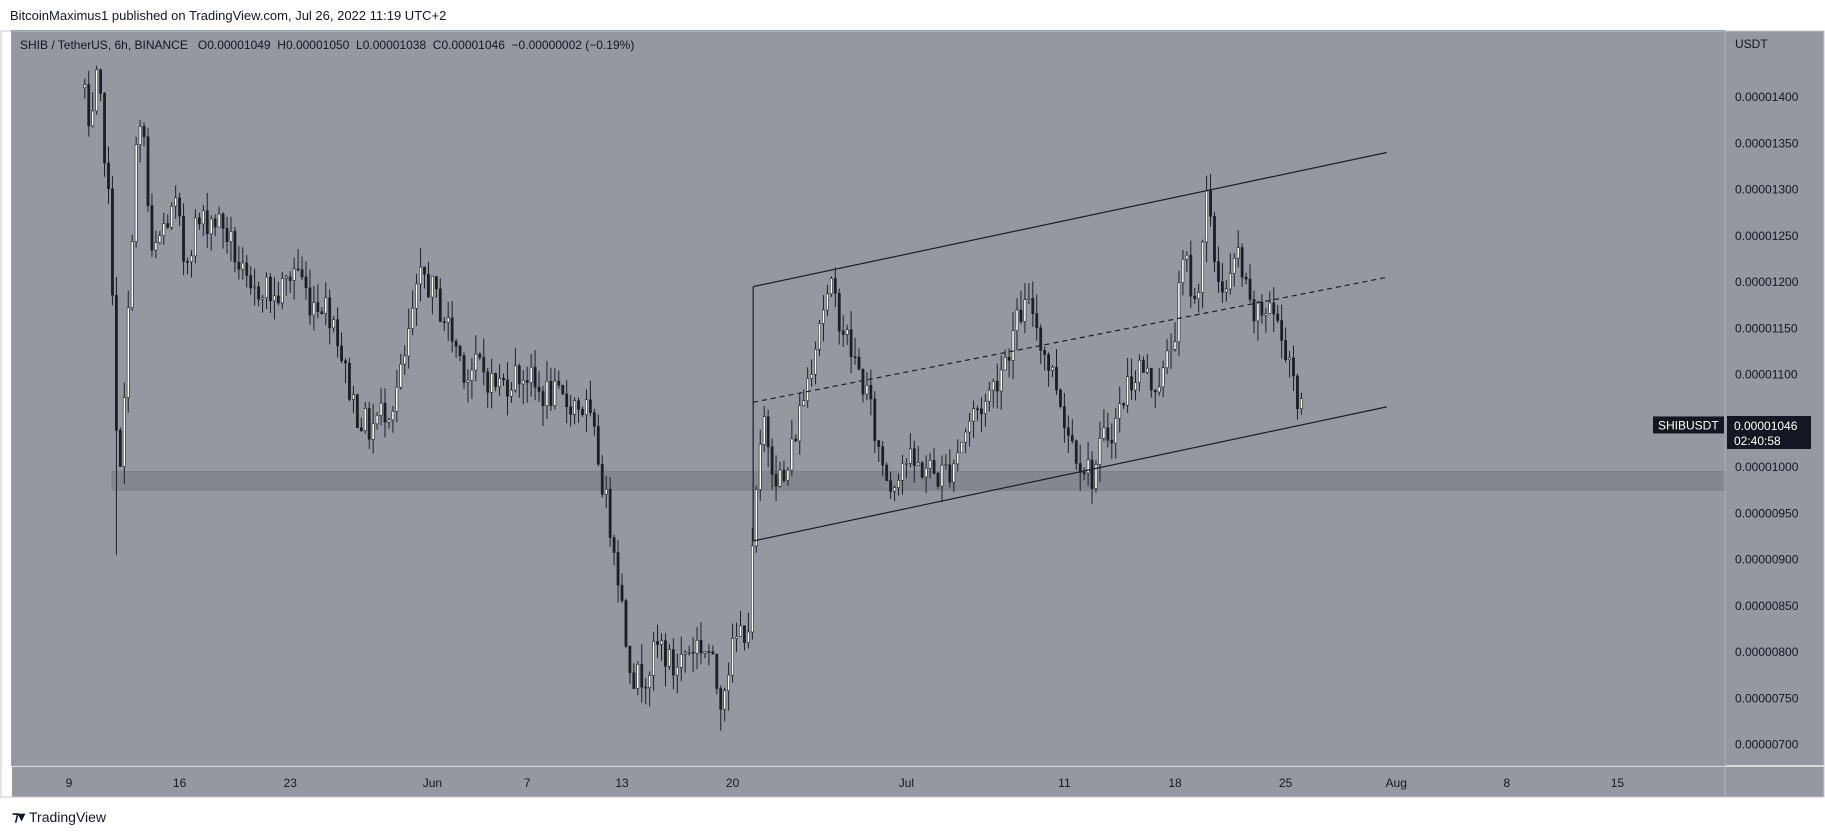 The image size is (1825, 837). I want to click on price-tick-label: 0.00000700, so click(1767, 745).